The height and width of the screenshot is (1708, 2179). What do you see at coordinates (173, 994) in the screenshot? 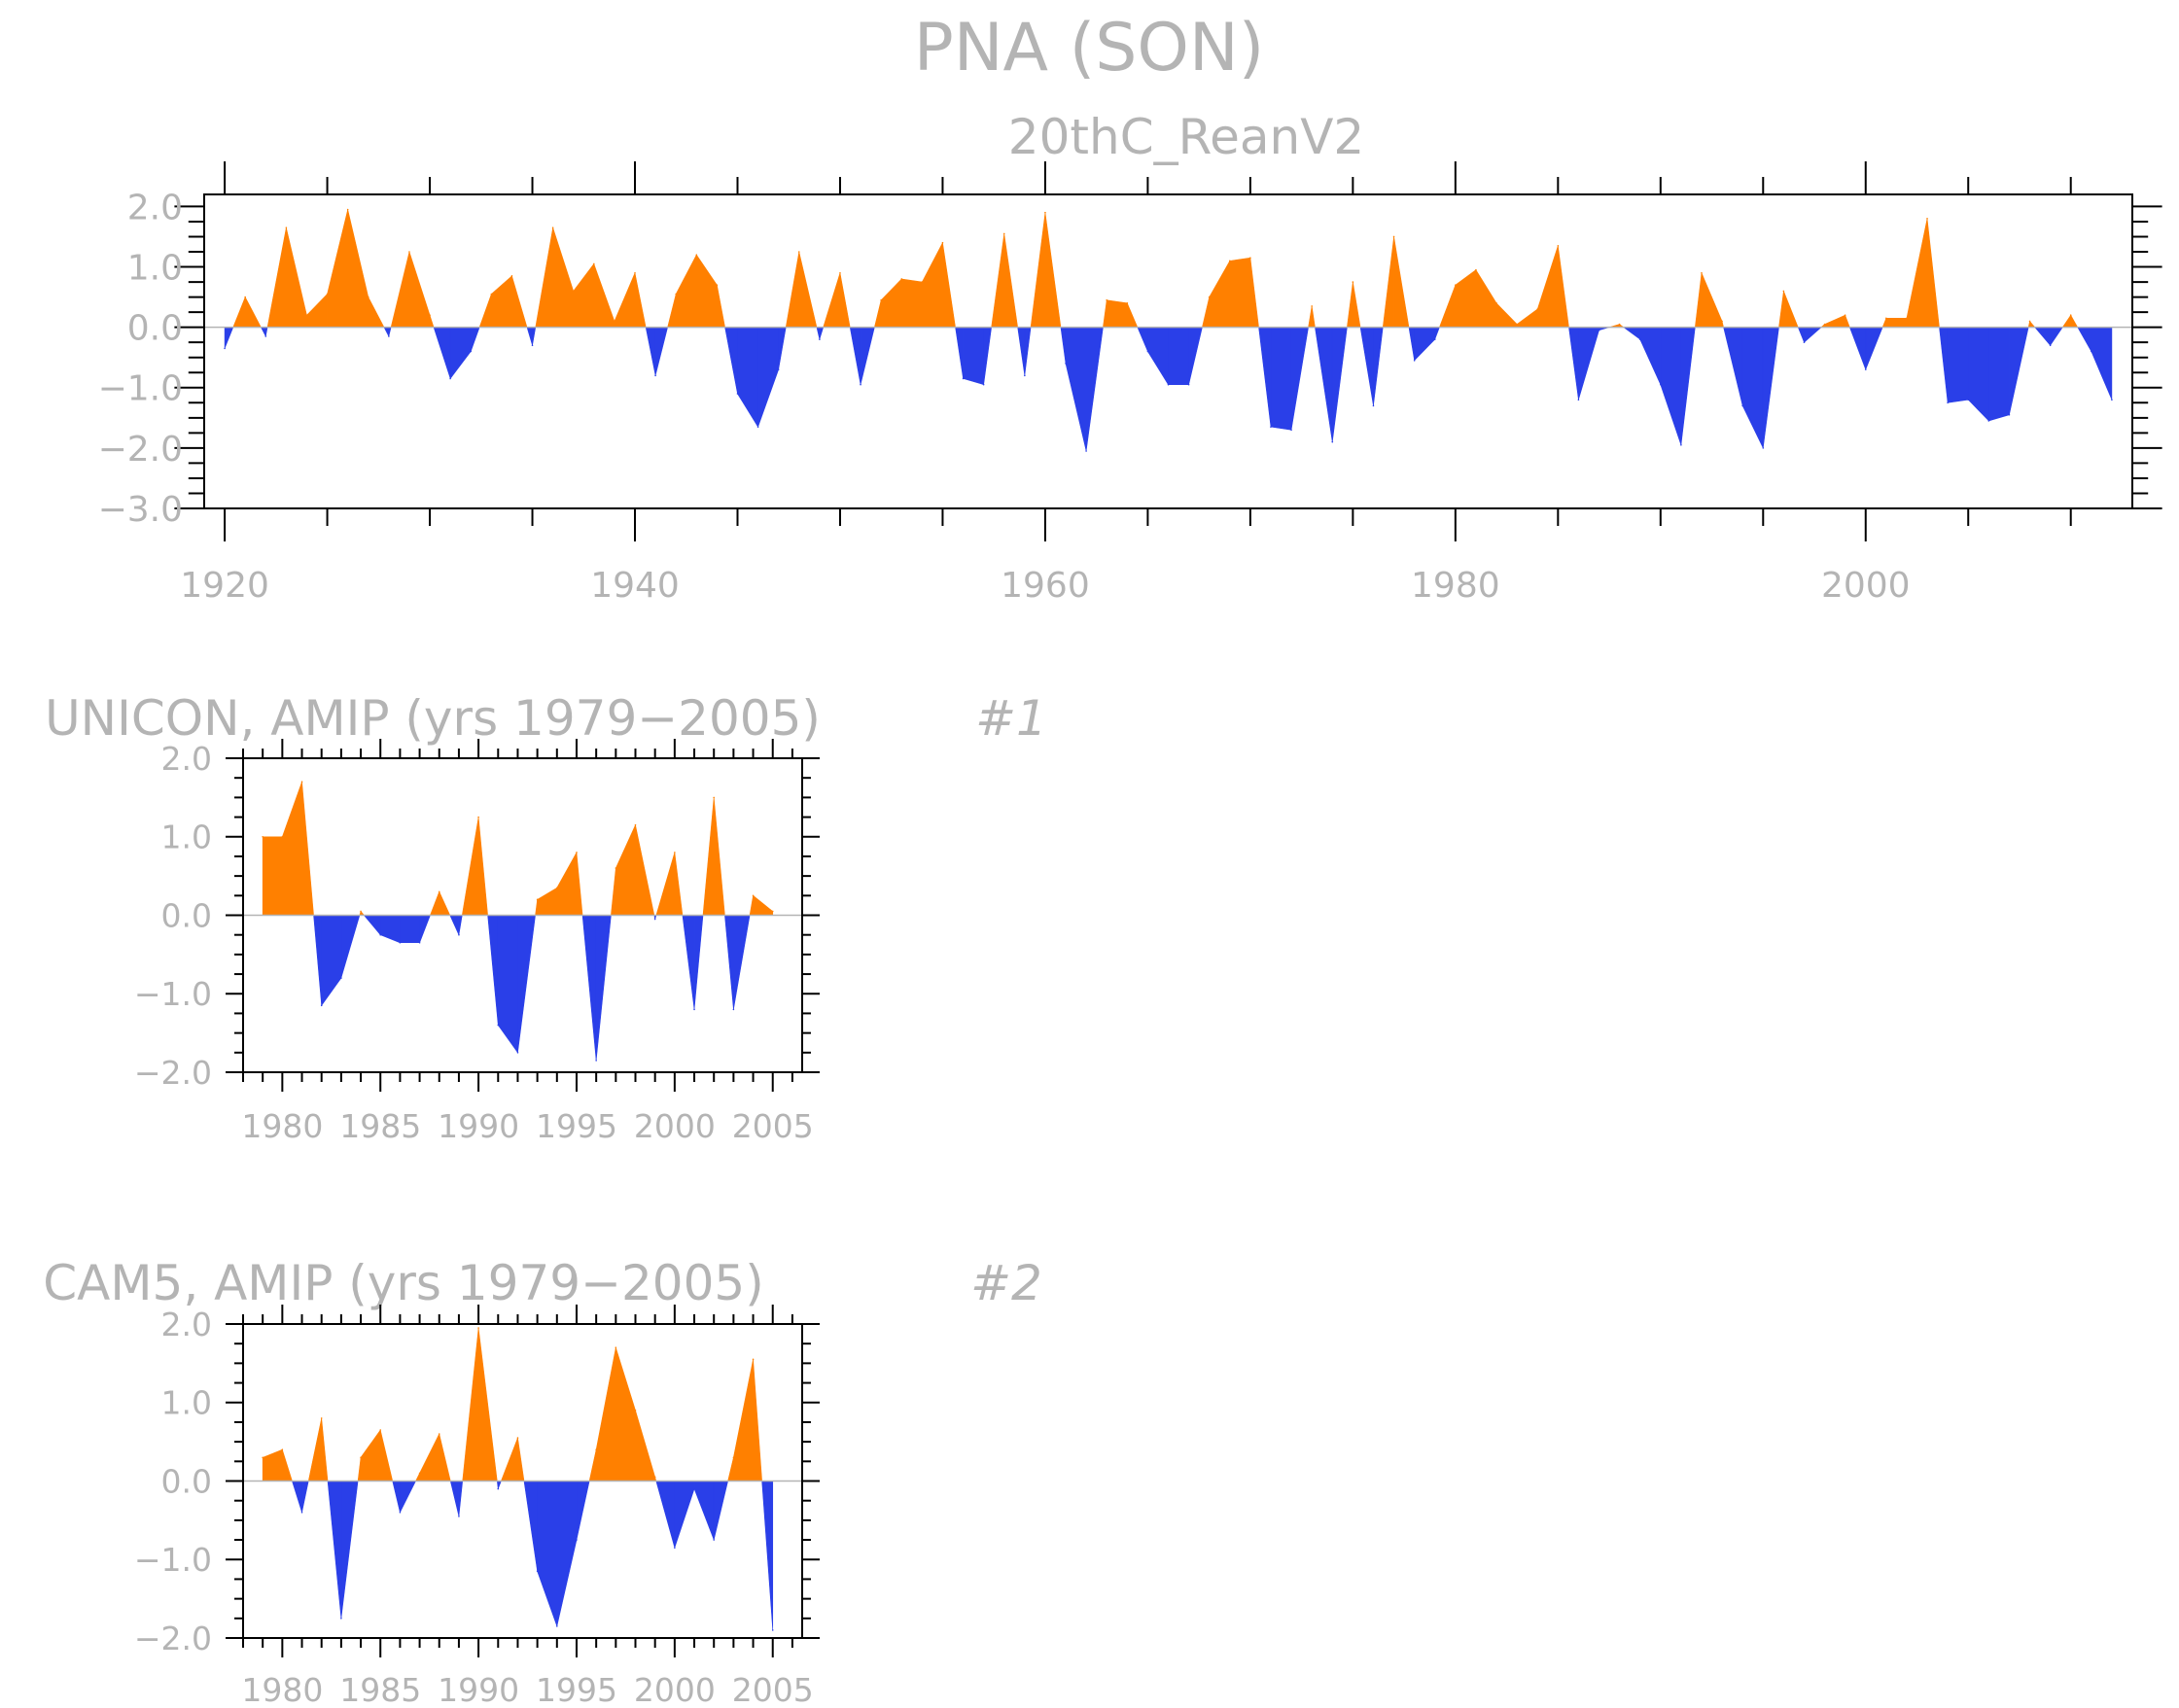
I see `y-tick-label: −1.0` at bounding box center [173, 994].